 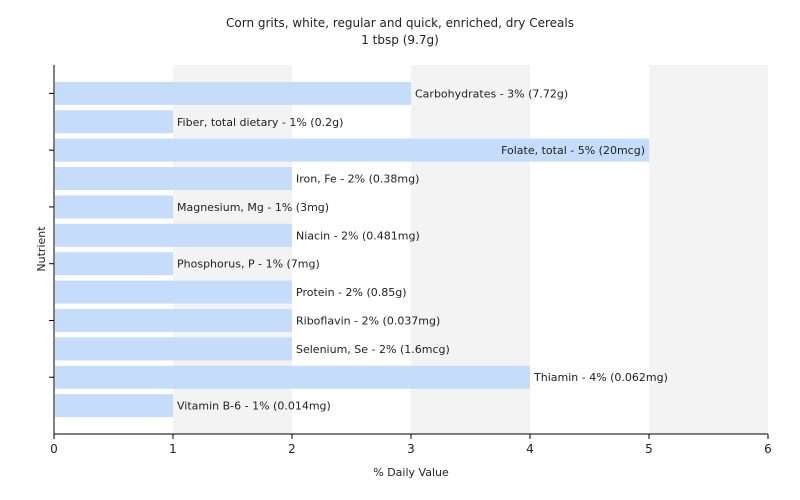 I want to click on x-tick-label: 5, so click(x=649, y=449).